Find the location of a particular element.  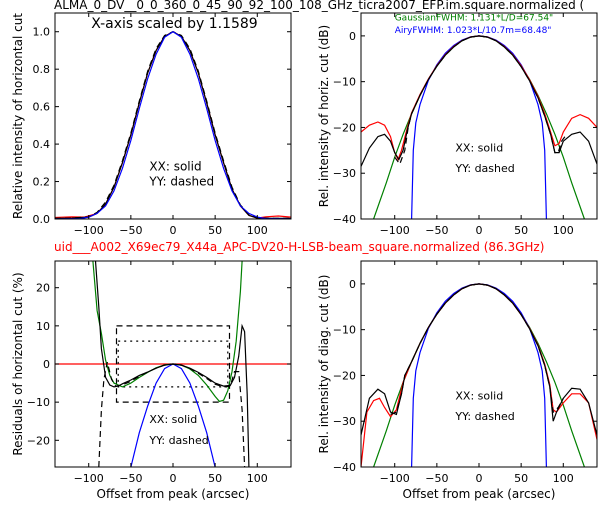

y-tick-label: 20 is located at coordinates (43, 288).